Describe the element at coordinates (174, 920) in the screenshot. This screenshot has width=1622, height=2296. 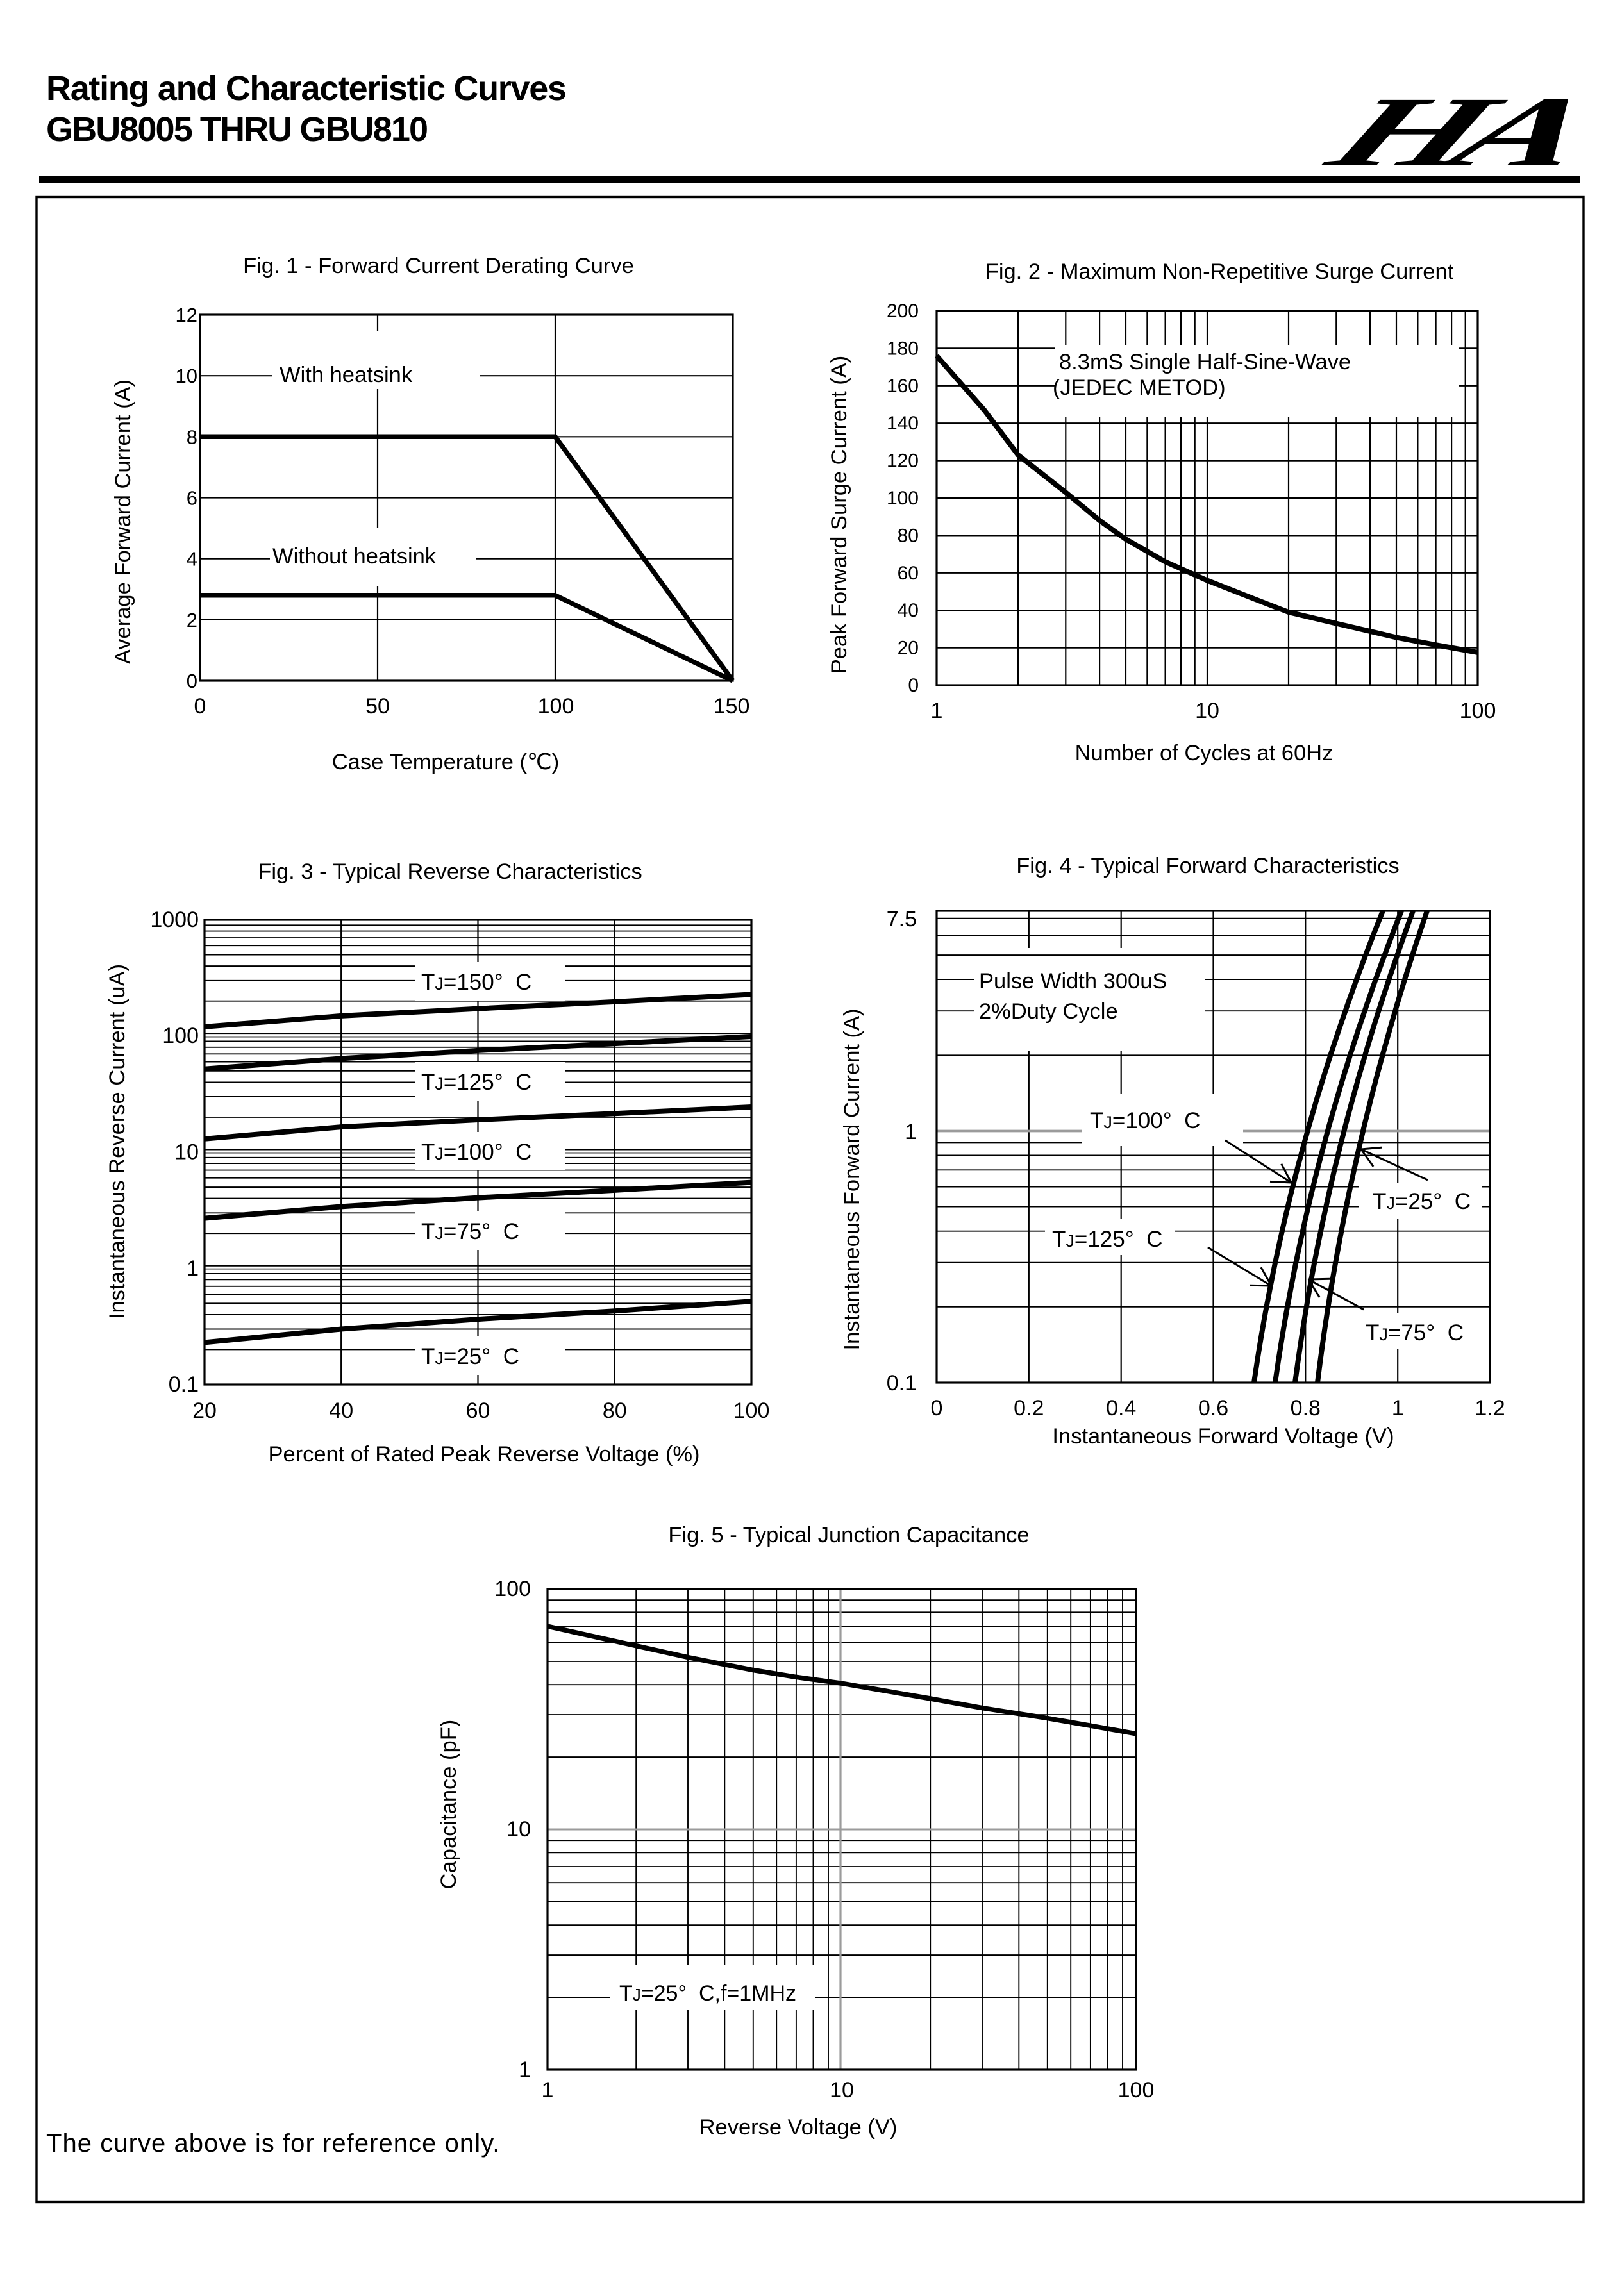
I see `svg-text: 1000` at that location.